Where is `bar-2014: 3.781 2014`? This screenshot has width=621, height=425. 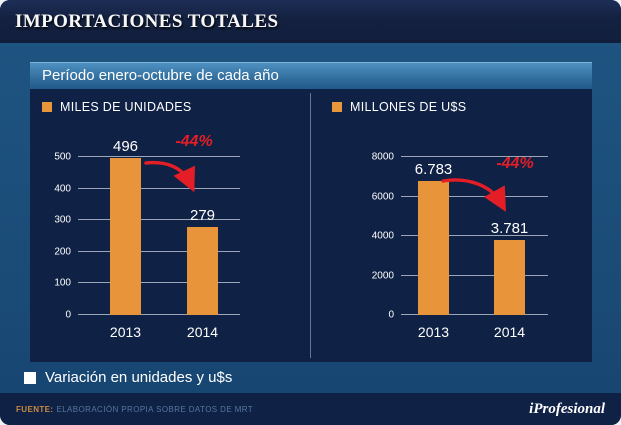 bar-2014: 3.781 2014 is located at coordinates (510, 280).